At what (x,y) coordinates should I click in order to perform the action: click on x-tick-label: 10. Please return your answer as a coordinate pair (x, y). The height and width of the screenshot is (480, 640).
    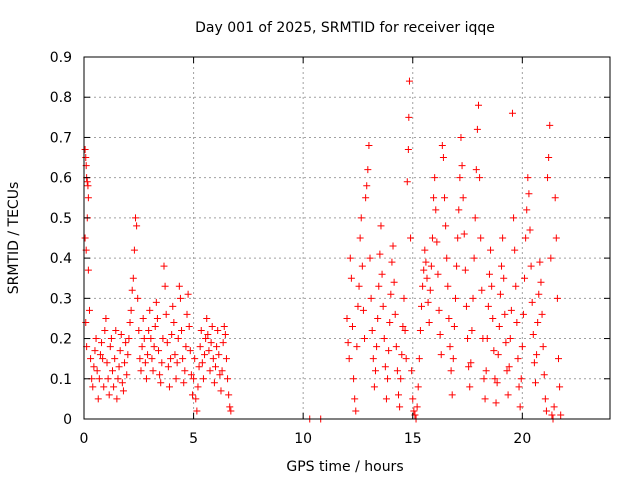
    Looking at the image, I should click on (303, 439).